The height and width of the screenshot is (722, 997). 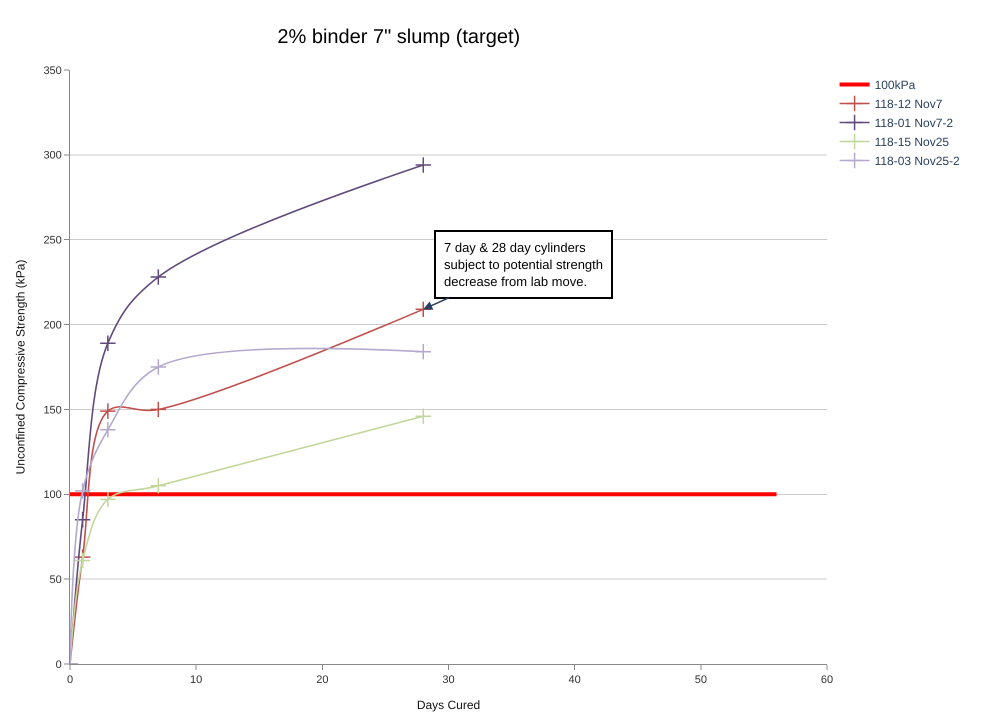 What do you see at coordinates (56, 580) in the screenshot?
I see `y-tick-label: 50` at bounding box center [56, 580].